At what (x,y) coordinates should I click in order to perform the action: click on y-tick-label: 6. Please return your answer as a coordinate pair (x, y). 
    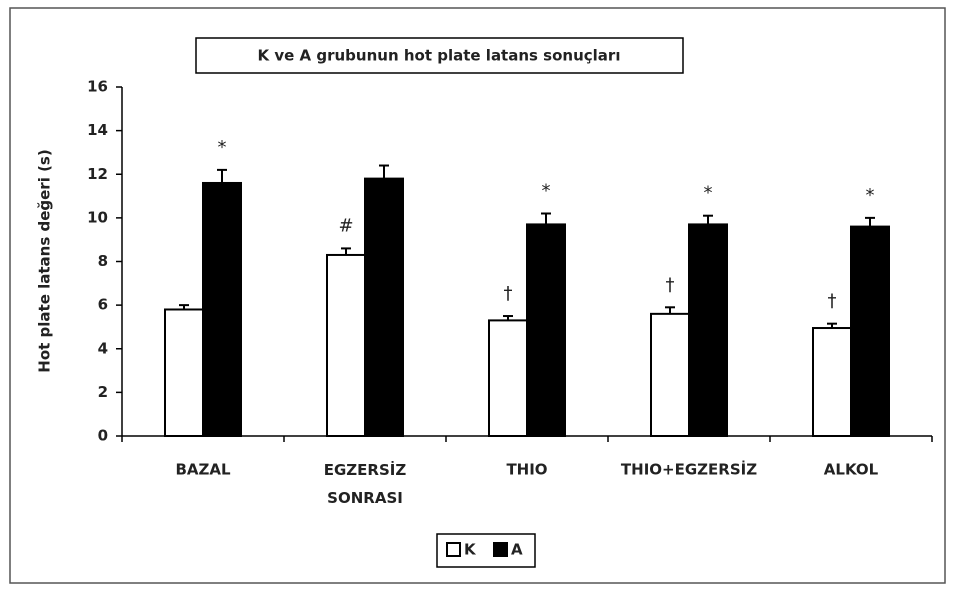
    Looking at the image, I should click on (103, 305).